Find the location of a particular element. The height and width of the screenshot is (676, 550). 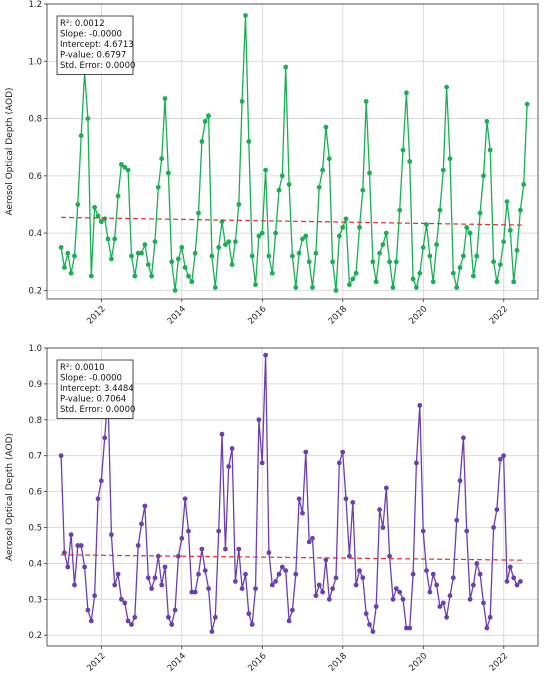

y-tick-label: 1.2 is located at coordinates (35, 5).